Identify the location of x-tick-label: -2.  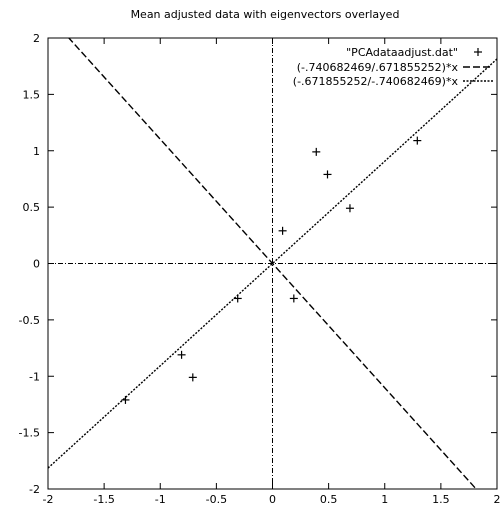
(48, 499).